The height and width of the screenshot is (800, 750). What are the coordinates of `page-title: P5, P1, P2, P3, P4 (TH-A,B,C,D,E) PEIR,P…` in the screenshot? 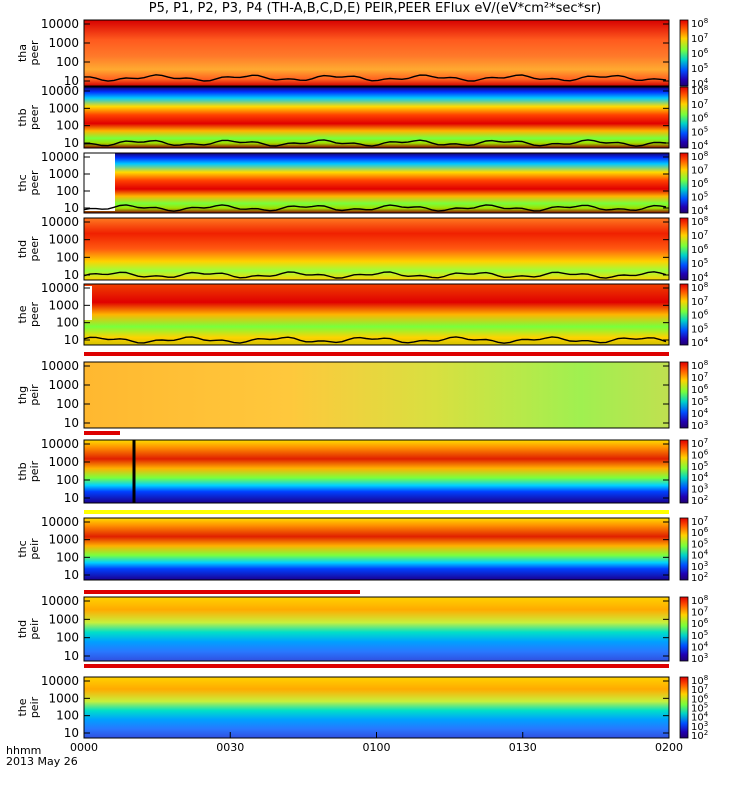 It's located at (375, 8).